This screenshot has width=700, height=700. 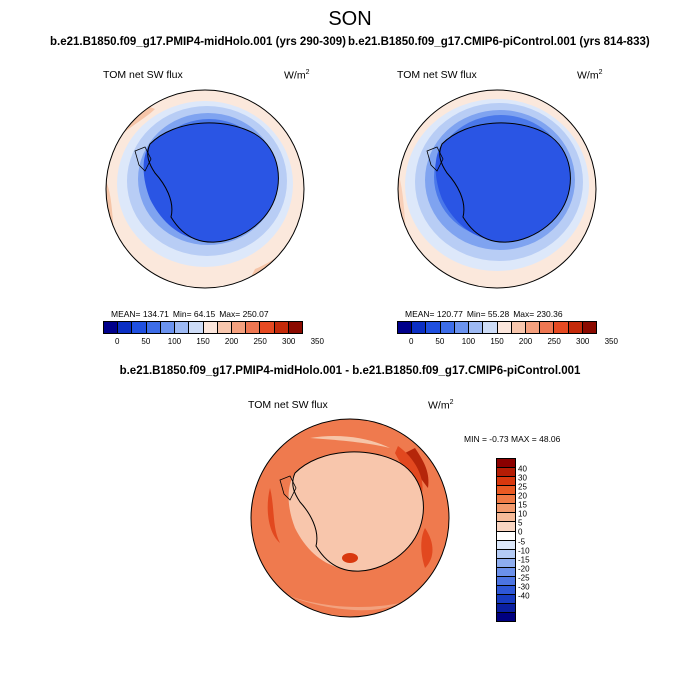 What do you see at coordinates (203, 341) in the screenshot?
I see `left-colorbar-tick-label: 150` at bounding box center [203, 341].